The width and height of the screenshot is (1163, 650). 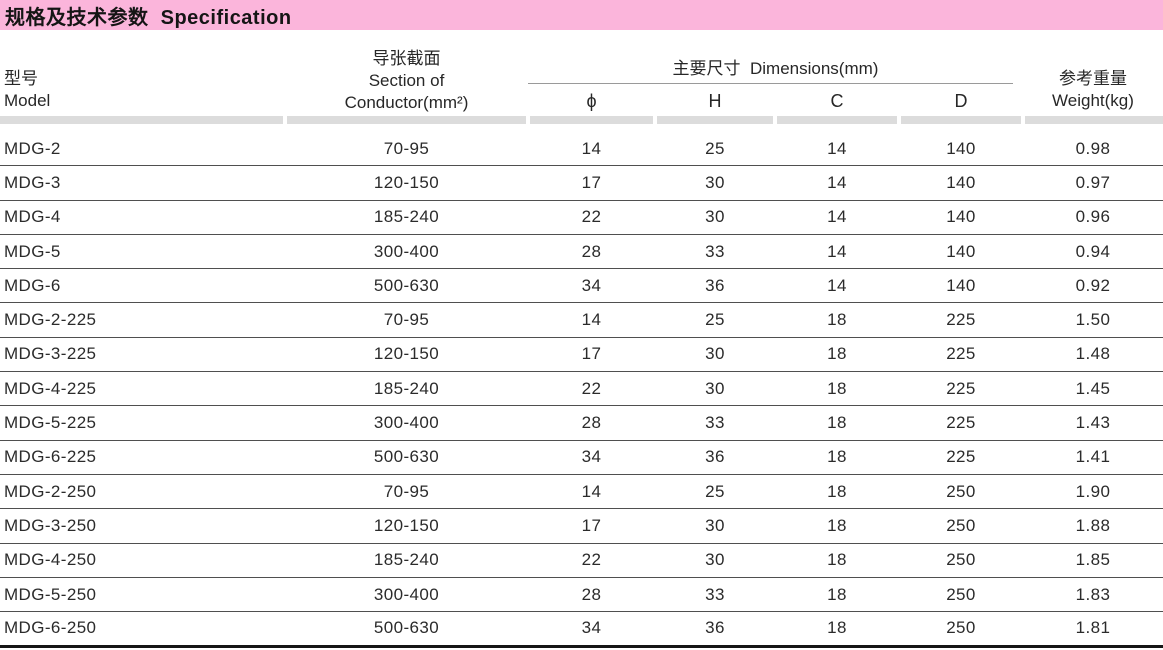 What do you see at coordinates (715, 101) in the screenshot?
I see `col-header-h: H` at bounding box center [715, 101].